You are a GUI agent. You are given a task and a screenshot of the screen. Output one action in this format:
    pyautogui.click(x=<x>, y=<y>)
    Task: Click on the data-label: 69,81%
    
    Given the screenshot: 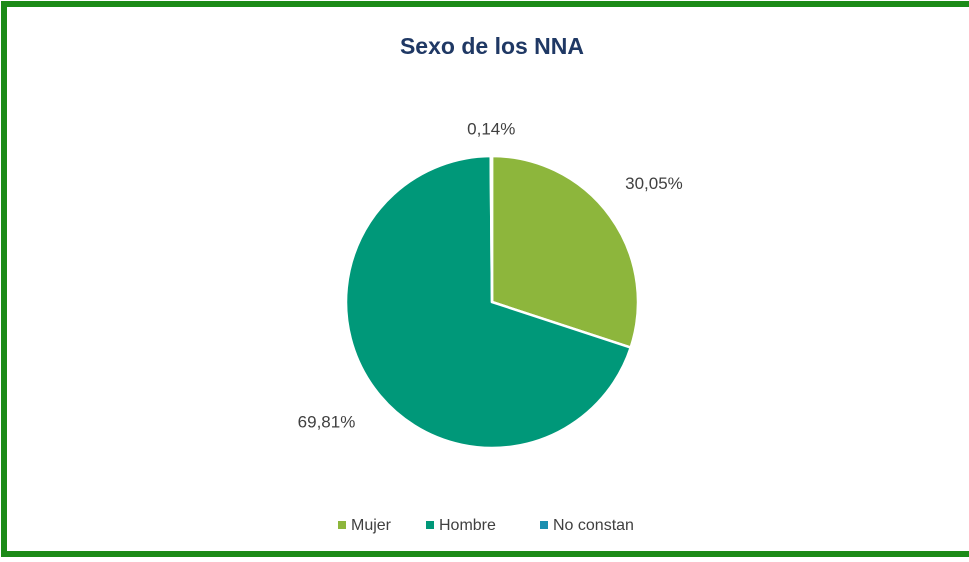 What is the action you would take?
    pyautogui.click(x=327, y=421)
    